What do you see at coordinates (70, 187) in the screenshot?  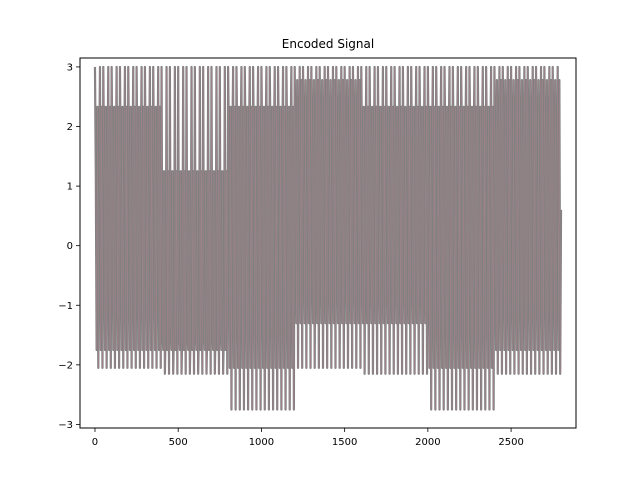 I see `y-tick-label: 1` at bounding box center [70, 187].